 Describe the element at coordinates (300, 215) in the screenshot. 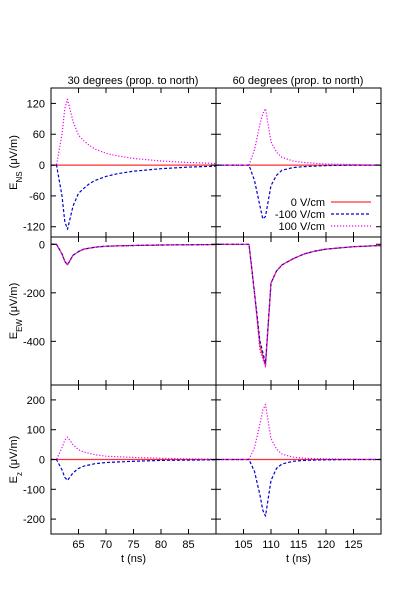

I see `legend-label: -100 V/cm` at that location.